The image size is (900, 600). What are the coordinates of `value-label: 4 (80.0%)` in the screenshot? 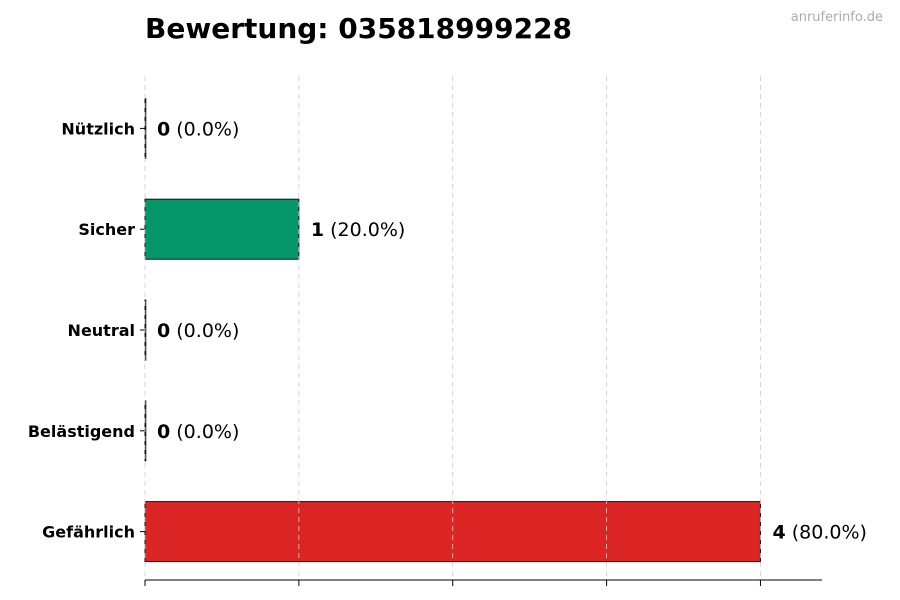 It's located at (819, 533).